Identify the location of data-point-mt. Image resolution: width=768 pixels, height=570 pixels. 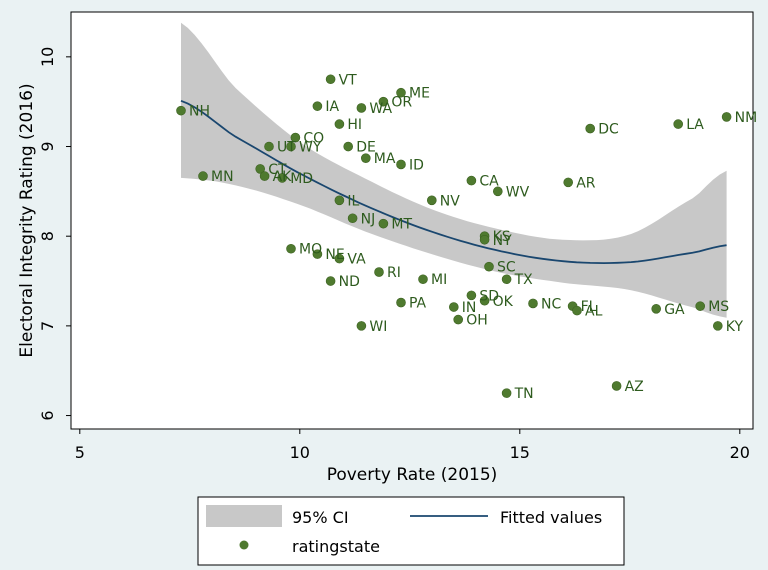
(383, 223).